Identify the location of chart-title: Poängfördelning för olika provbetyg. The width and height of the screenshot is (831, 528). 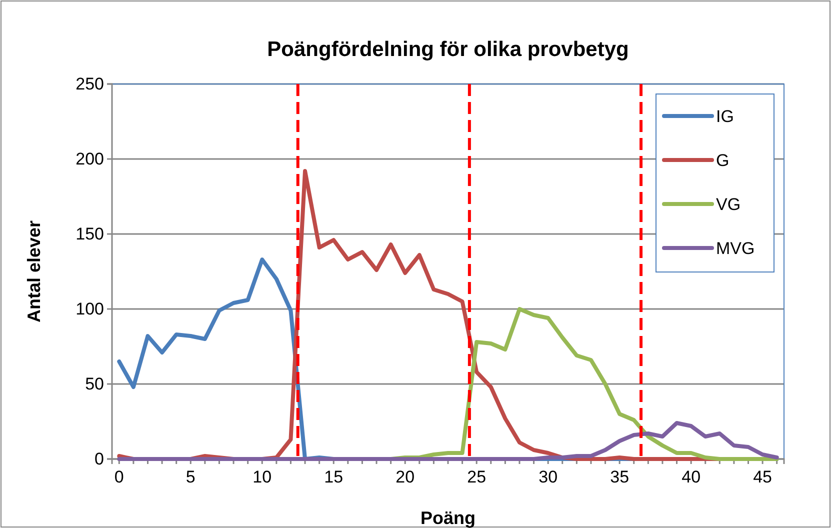
(448, 49).